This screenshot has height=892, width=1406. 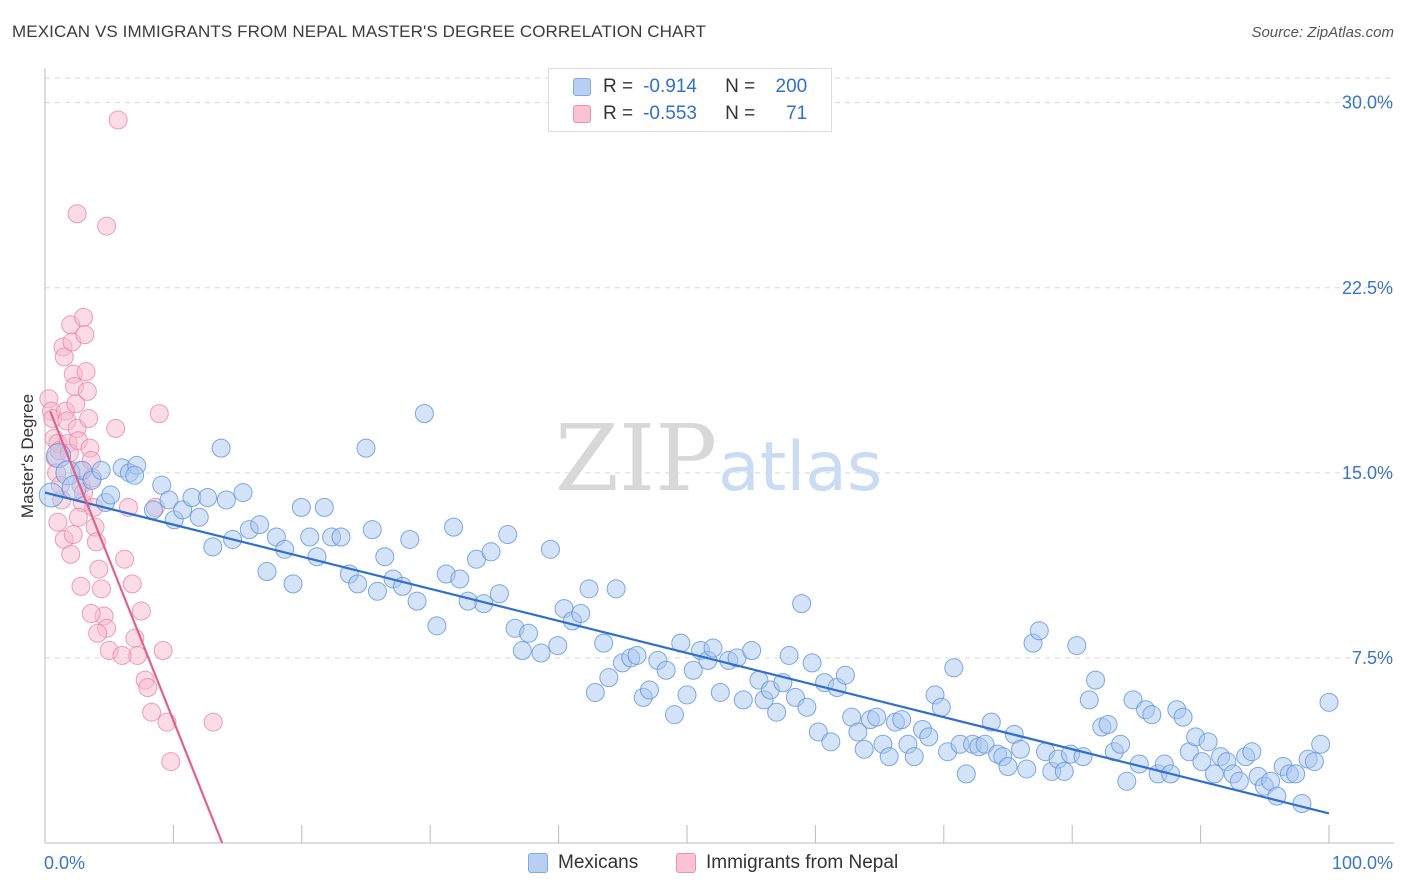 I want to click on stats-legend: R = -0.914 N = 200 R = -0.553 N = 71, so click(x=690, y=100).